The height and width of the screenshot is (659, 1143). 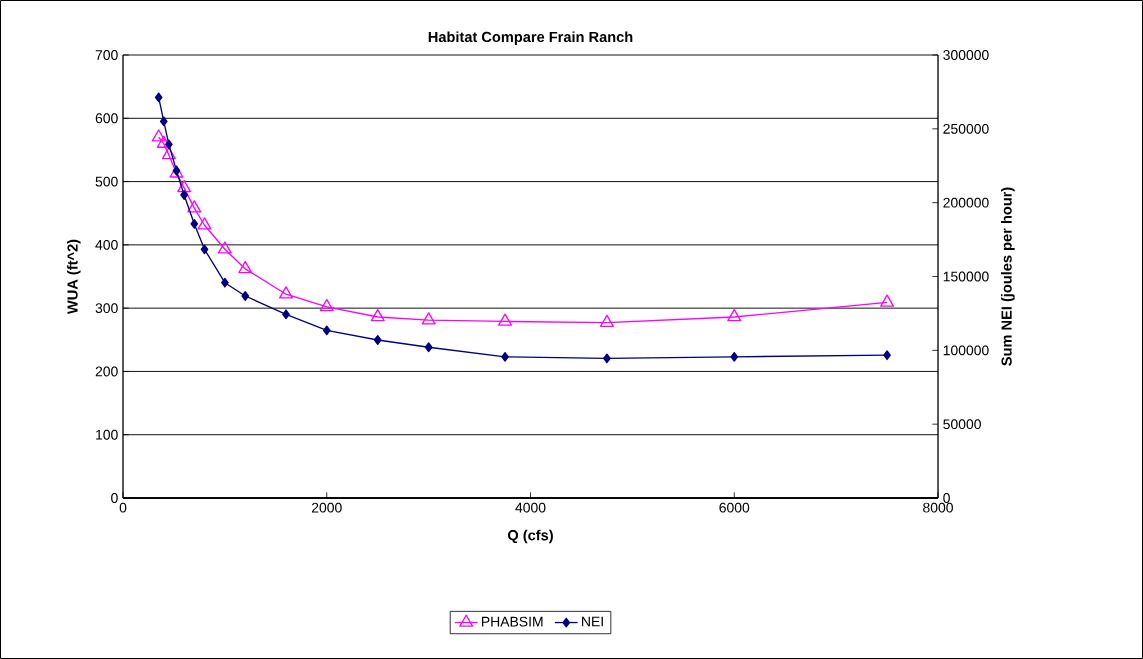 I want to click on y2-tick-label: 50000, so click(x=962, y=424).